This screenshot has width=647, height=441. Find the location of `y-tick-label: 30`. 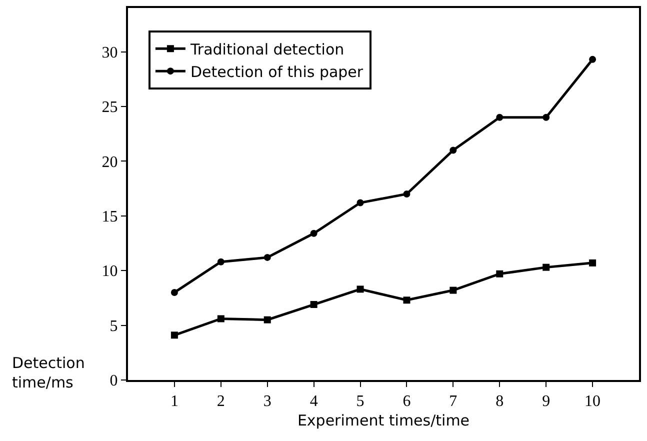

y-tick-label: 30 is located at coordinates (110, 53).